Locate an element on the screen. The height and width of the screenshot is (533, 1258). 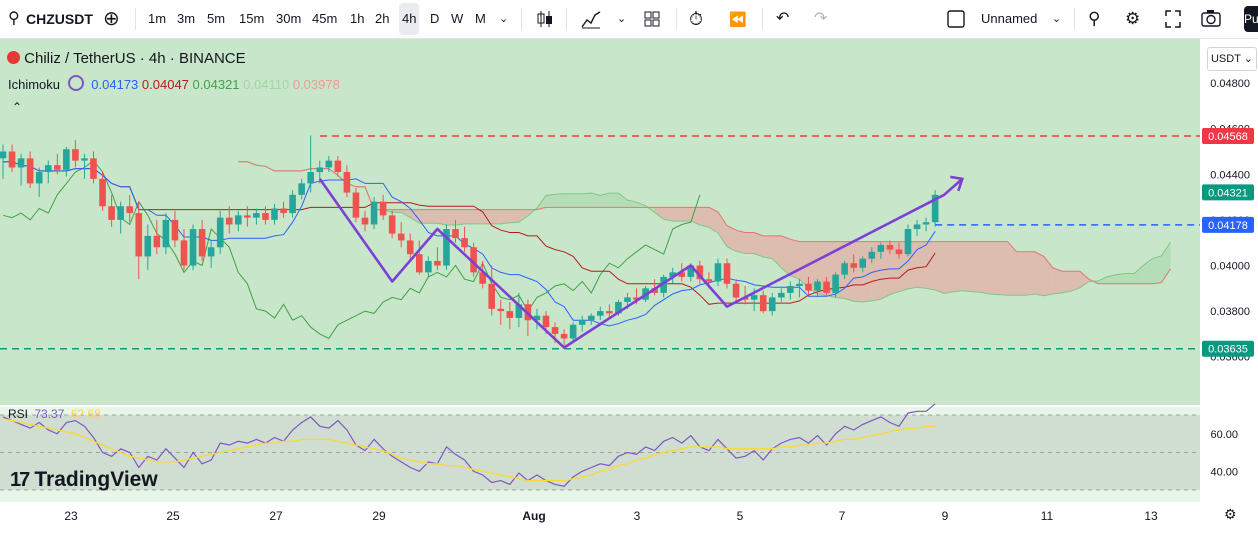
redo-icon: ↷ is located at coordinates (821, 18).